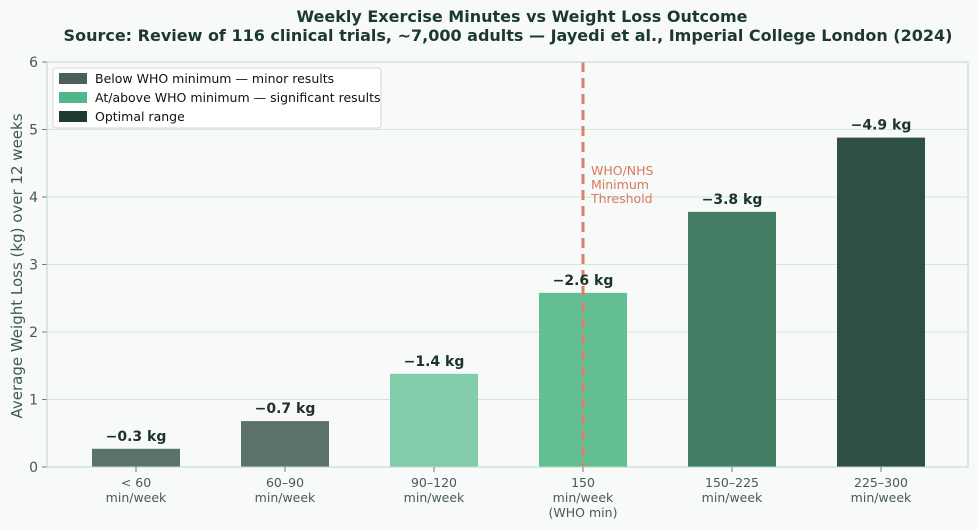  What do you see at coordinates (17, 265) in the screenshot?
I see `y-axis-label: Average Weight Loss (kg) over 12 weeks` at bounding box center [17, 265].